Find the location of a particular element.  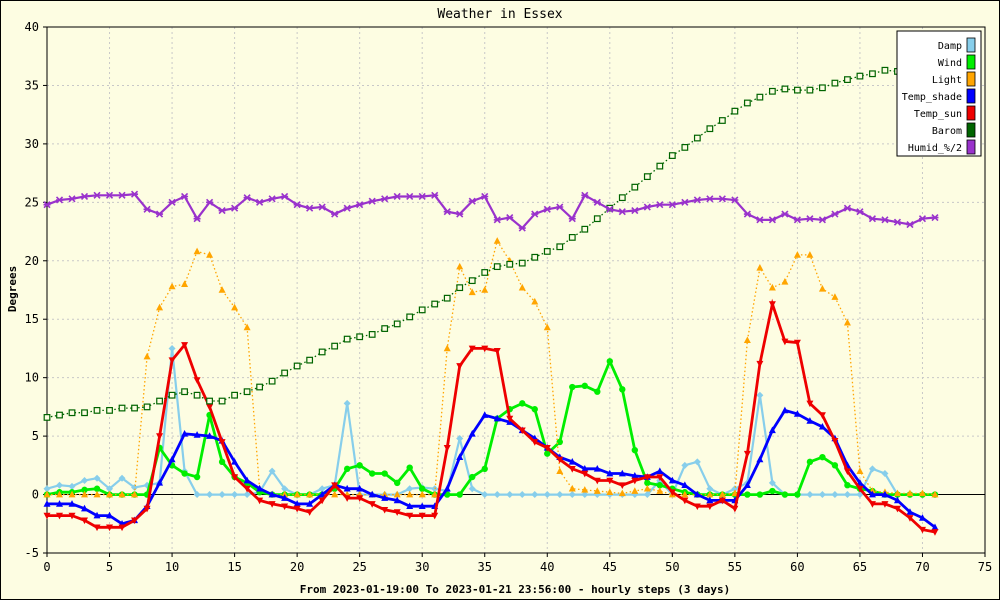

x-tick-label: 5 is located at coordinates (109, 567).